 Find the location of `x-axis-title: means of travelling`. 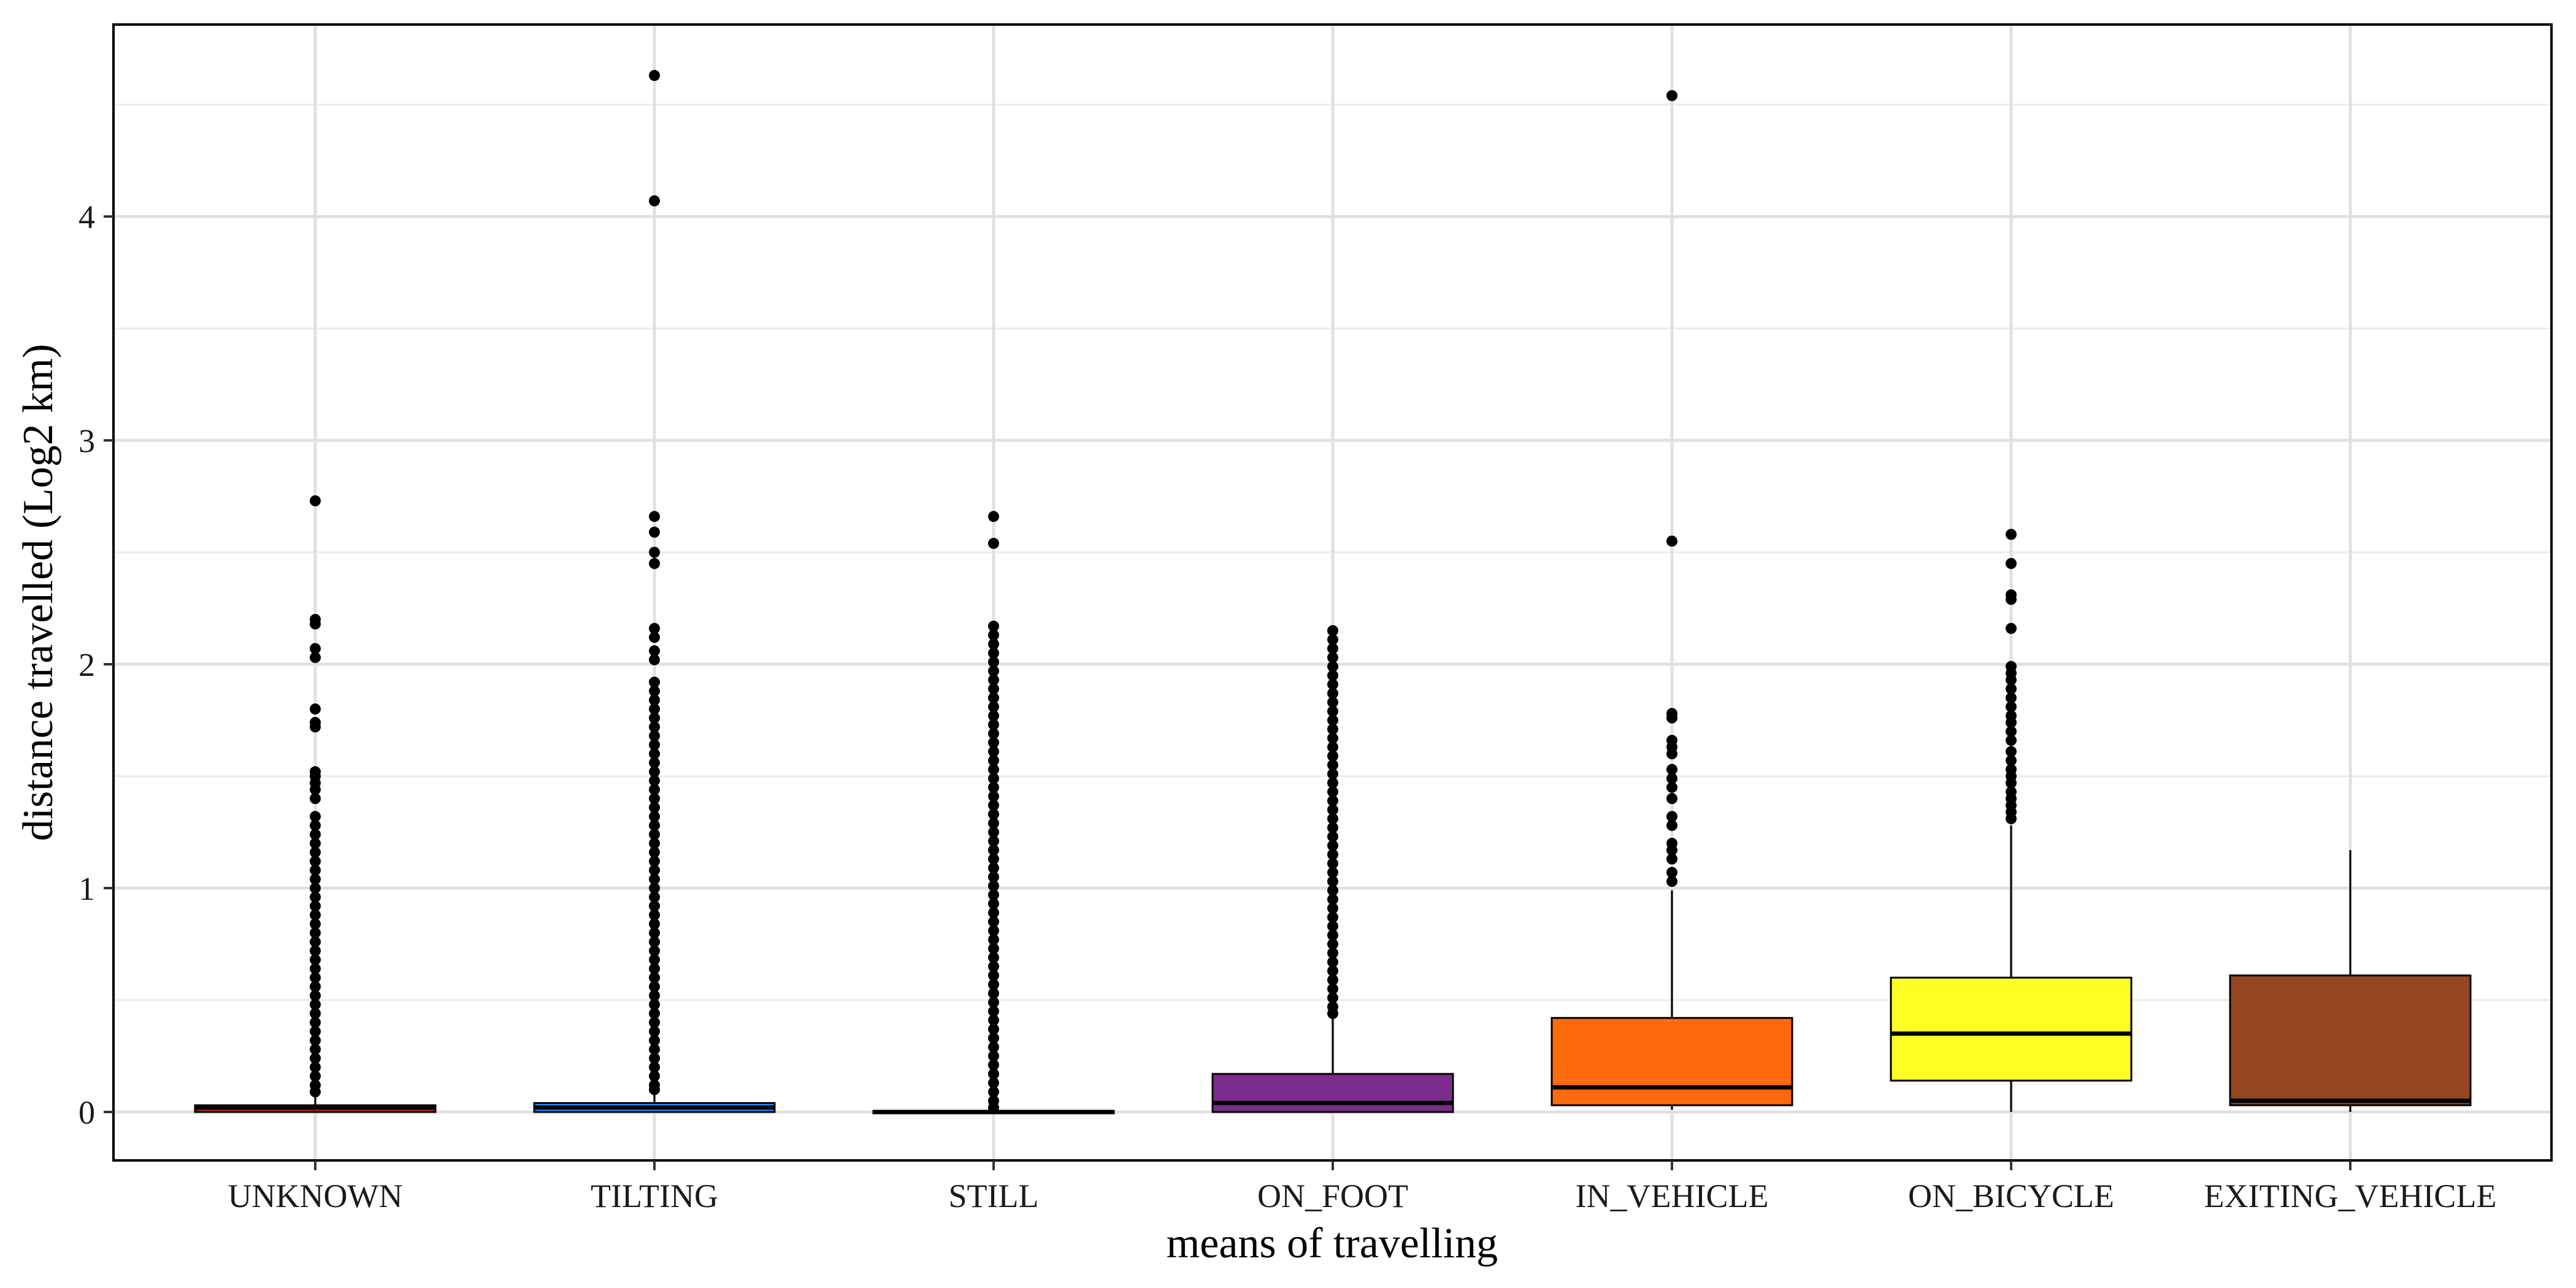

x-axis-title: means of travelling is located at coordinates (1332, 1243).